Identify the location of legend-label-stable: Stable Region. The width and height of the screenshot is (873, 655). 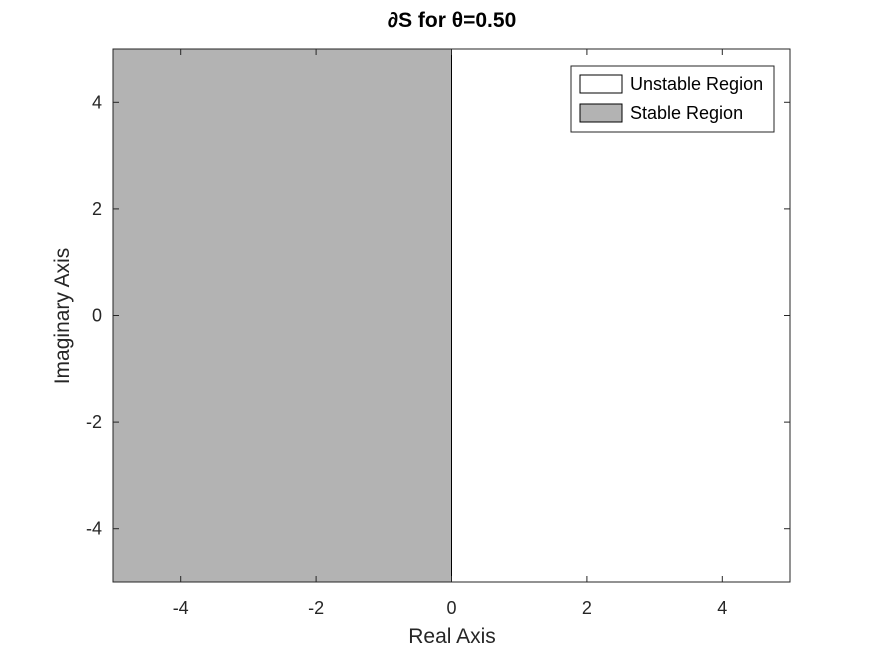
(686, 113).